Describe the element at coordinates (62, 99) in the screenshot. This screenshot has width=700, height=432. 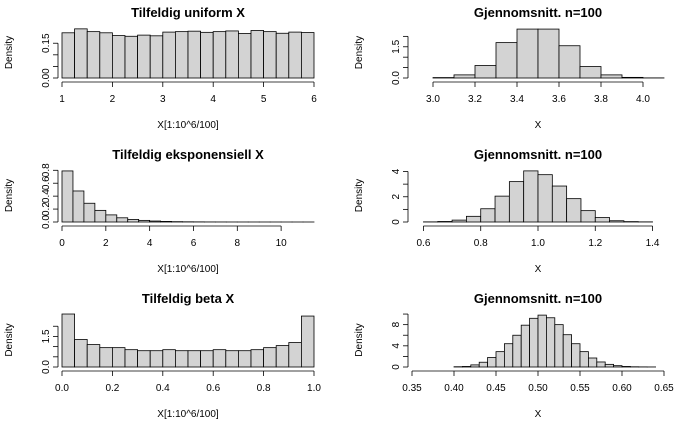
I see `x-tick-label: 1` at that location.